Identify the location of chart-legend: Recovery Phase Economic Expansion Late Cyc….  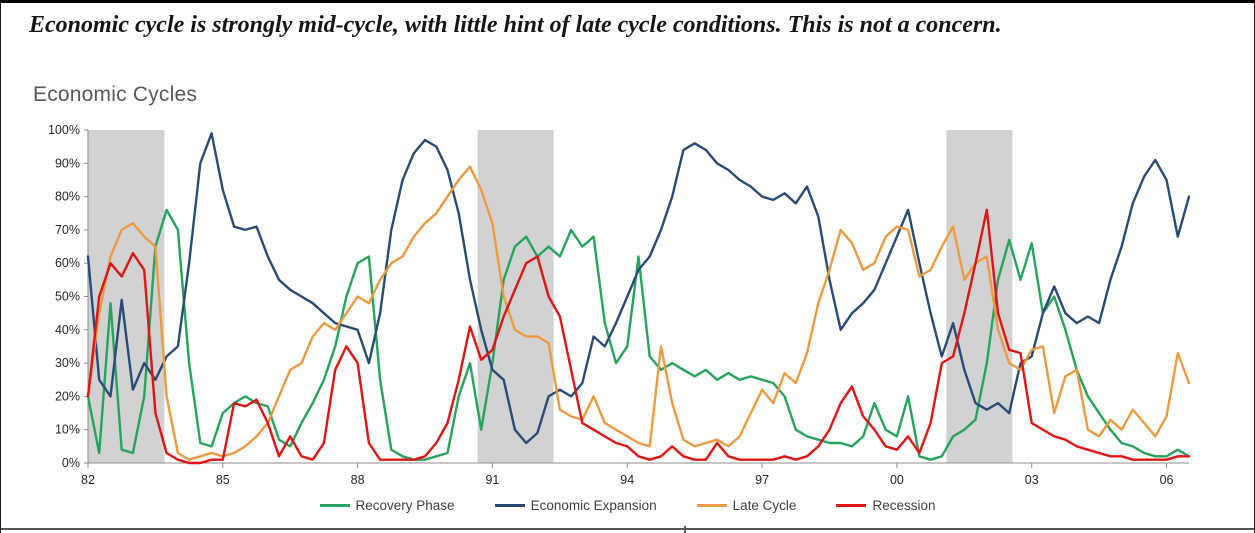
(627, 505).